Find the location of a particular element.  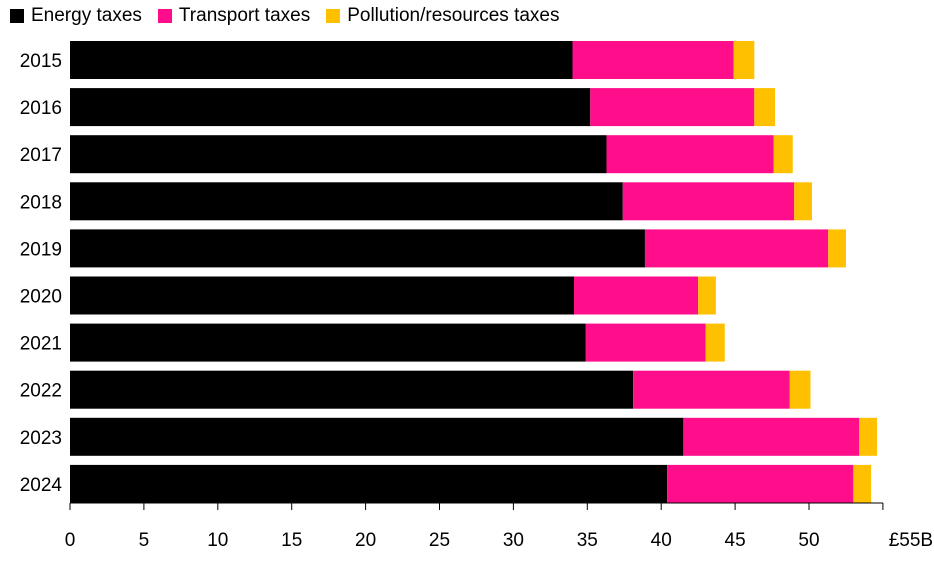

x-tick-label-50: 50 is located at coordinates (808, 540).